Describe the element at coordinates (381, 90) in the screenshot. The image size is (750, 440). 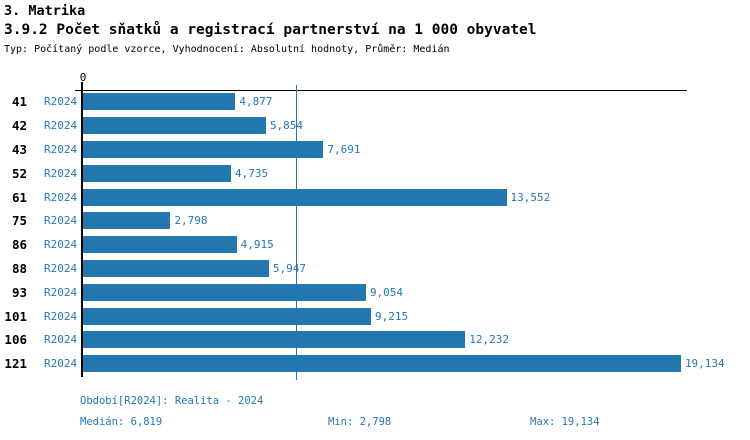
I see `x-axis-line` at that location.